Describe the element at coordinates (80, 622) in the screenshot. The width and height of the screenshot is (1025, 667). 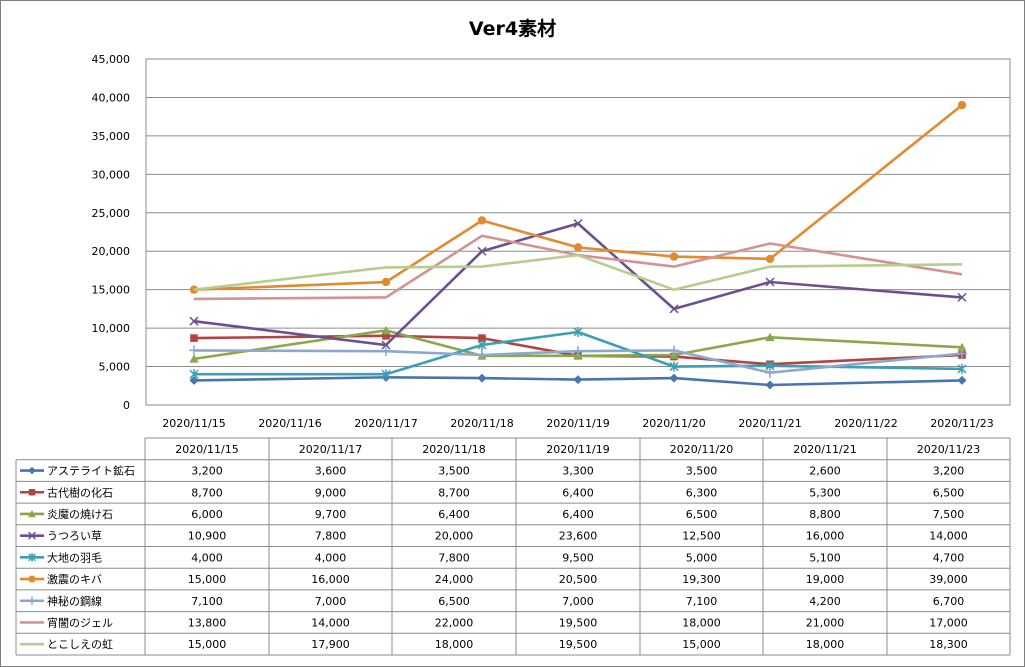
I see `legend-label: 宵闇のジェル` at that location.